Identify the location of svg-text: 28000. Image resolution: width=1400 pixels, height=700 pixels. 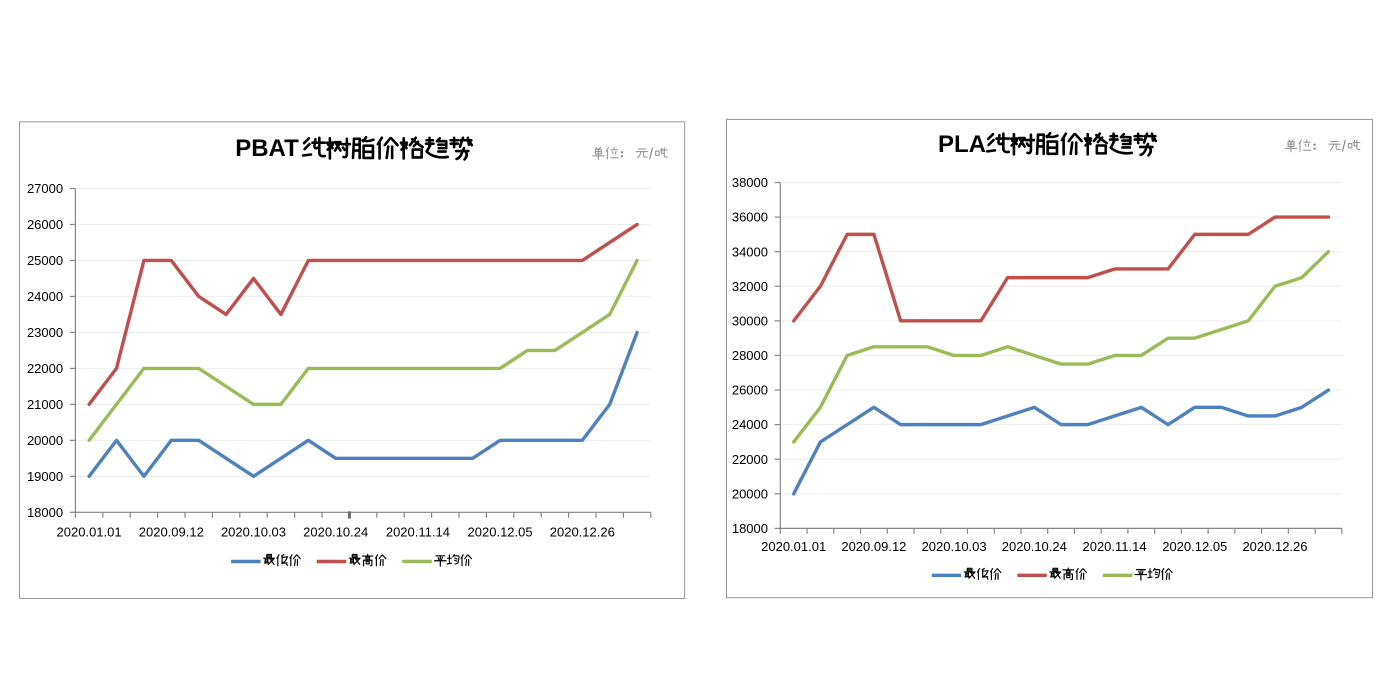
(750, 355).